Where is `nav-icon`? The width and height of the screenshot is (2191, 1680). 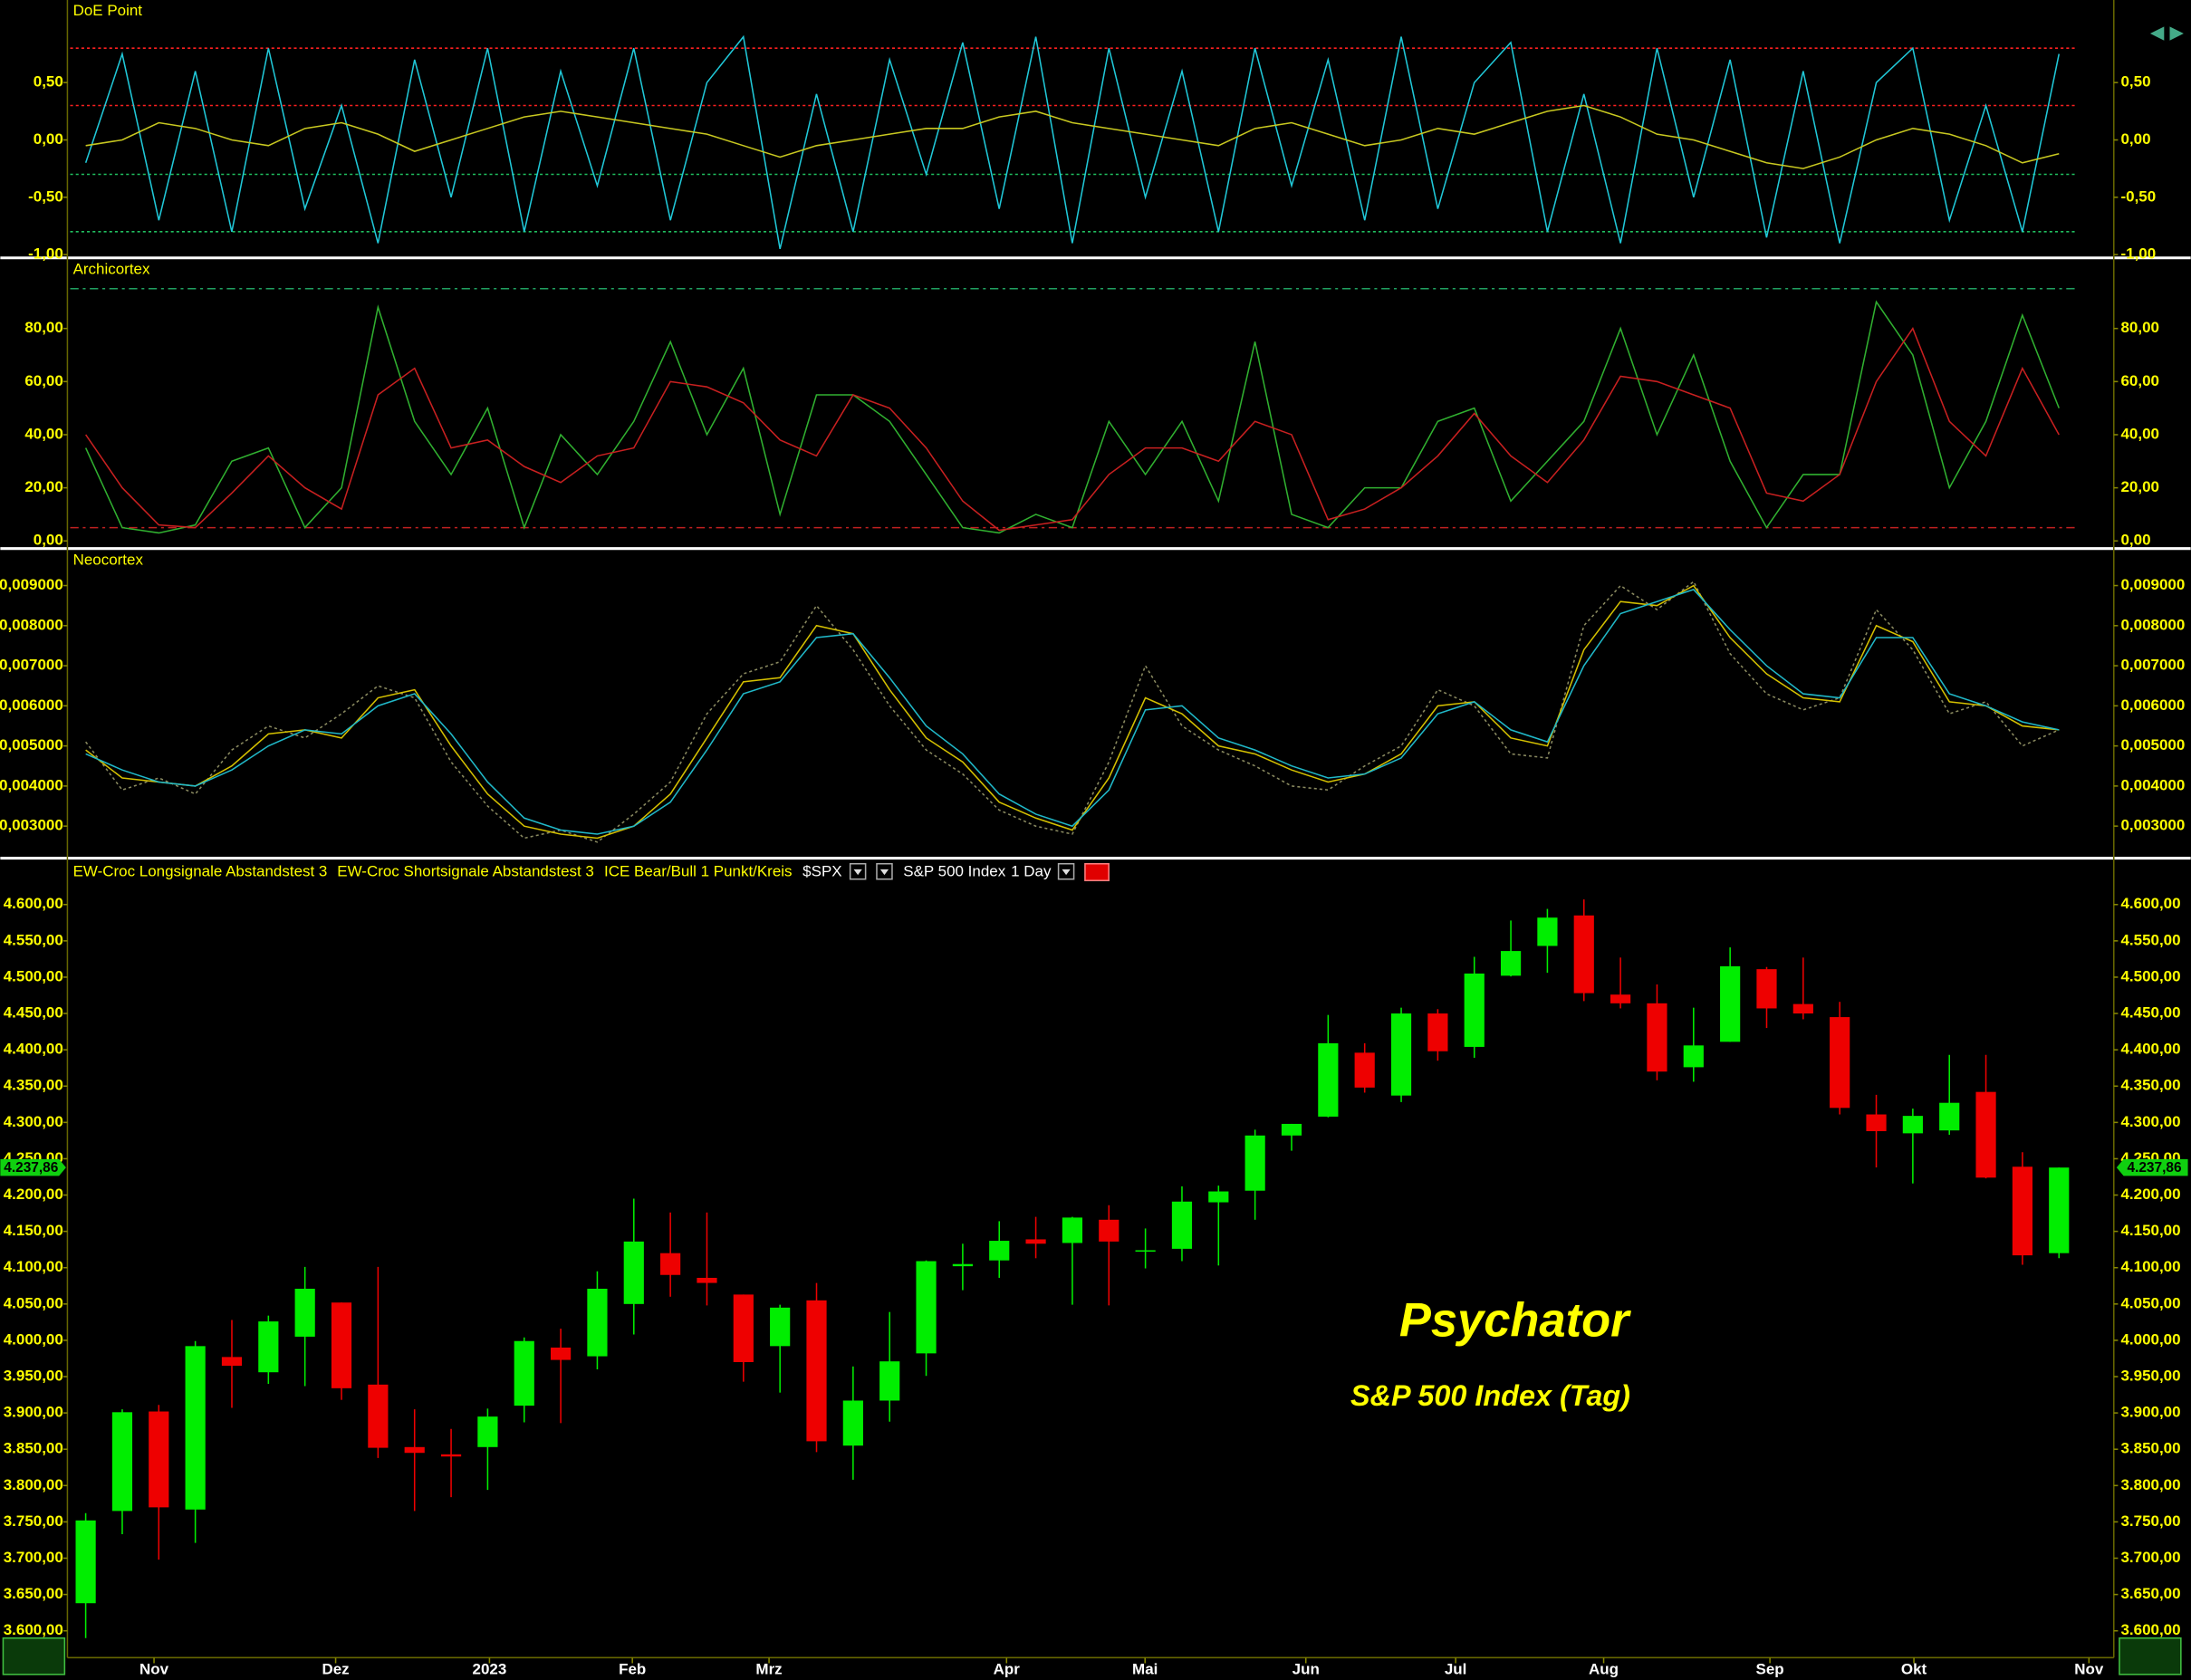
nav-icon is located at coordinates (2166, 33).